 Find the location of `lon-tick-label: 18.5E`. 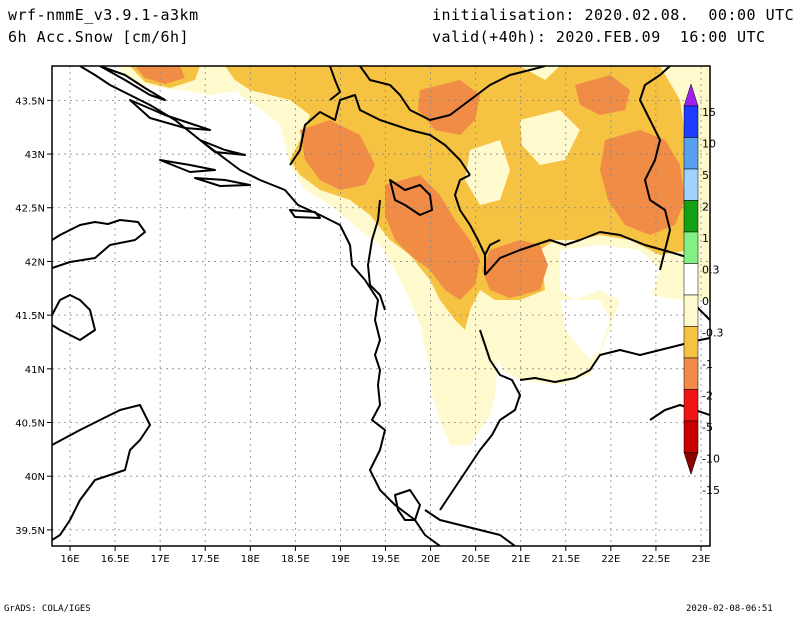

lon-tick-label: 18.5E is located at coordinates (295, 559).